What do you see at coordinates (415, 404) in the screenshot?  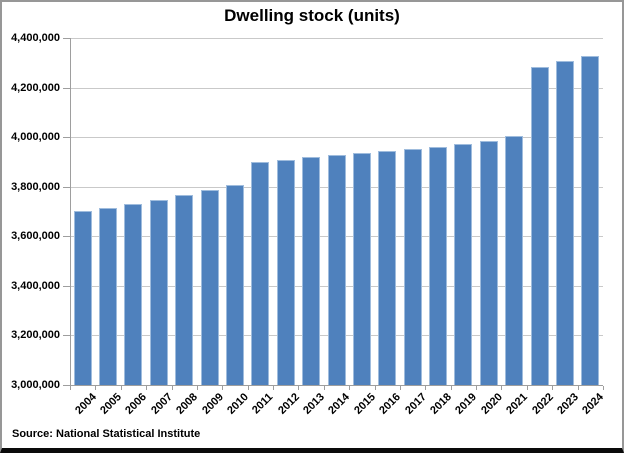 I see `x-axis-label: 2017` at bounding box center [415, 404].